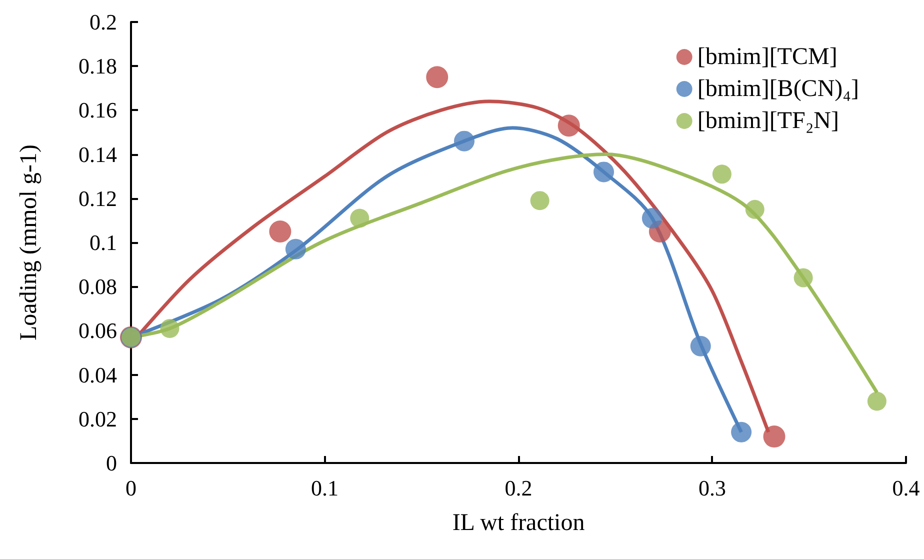  Describe the element at coordinates (97, 154) in the screenshot. I see `y-tick-label: 0.14` at that location.